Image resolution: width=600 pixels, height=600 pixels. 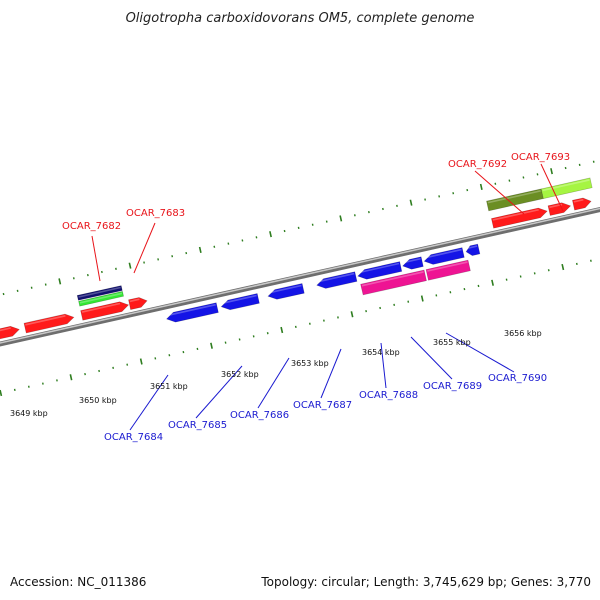 What do you see at coordinates (388, 395) in the screenshot?
I see `gene-label-reverse: OCAR_7688` at bounding box center [388, 395].